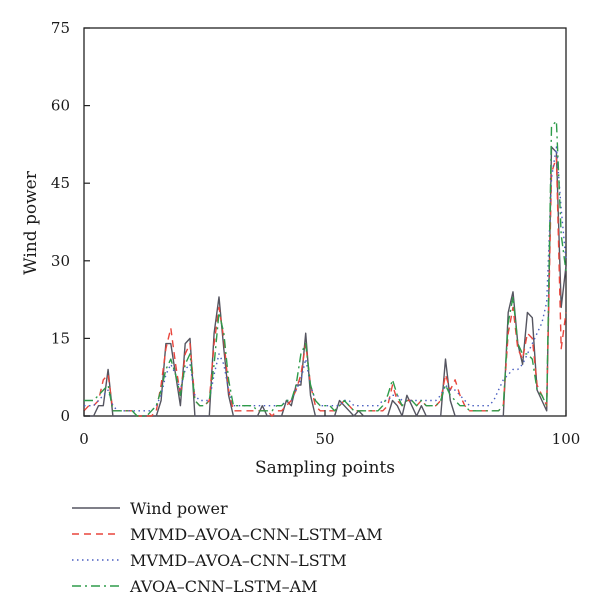 The width and height of the screenshot is (600, 615). What do you see at coordinates (60, 28) in the screenshot?
I see `y-tick-label: 75` at bounding box center [60, 28].